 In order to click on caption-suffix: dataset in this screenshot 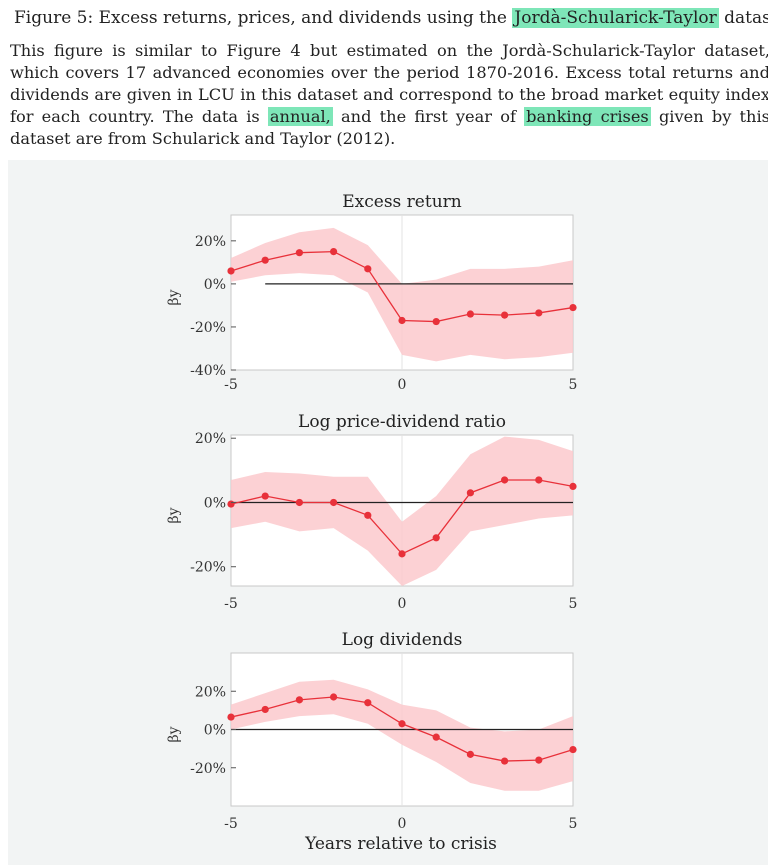, I will do `click(746, 18)`.